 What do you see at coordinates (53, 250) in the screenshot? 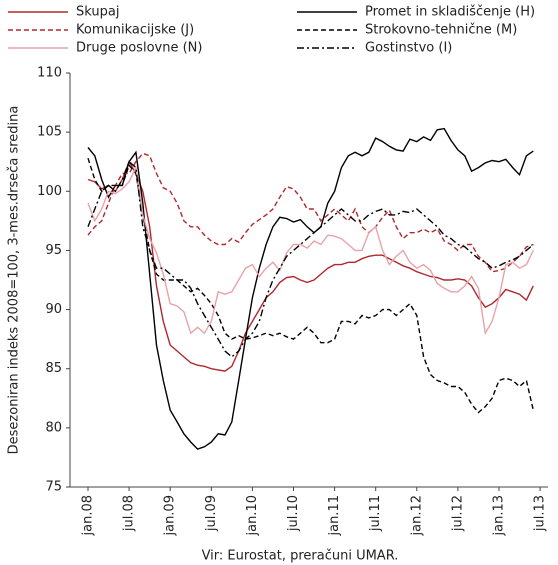
I see `y-tick-label: 95` at bounding box center [53, 250].